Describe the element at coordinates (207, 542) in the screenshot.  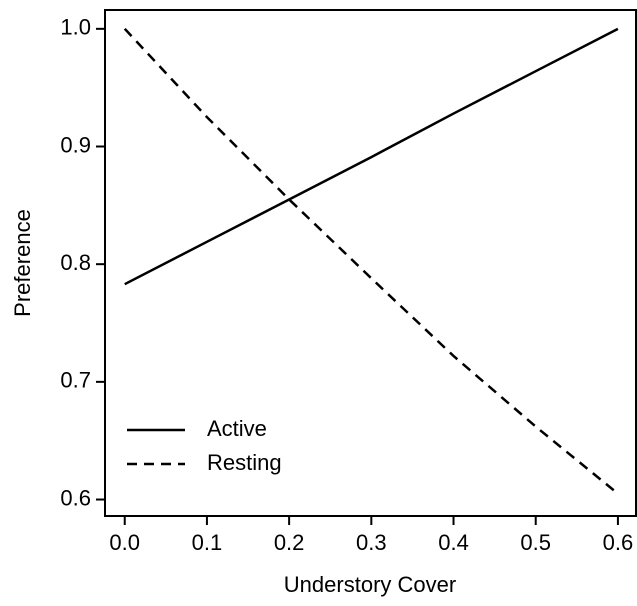
I see `x-tick-label: 0.1` at that location.